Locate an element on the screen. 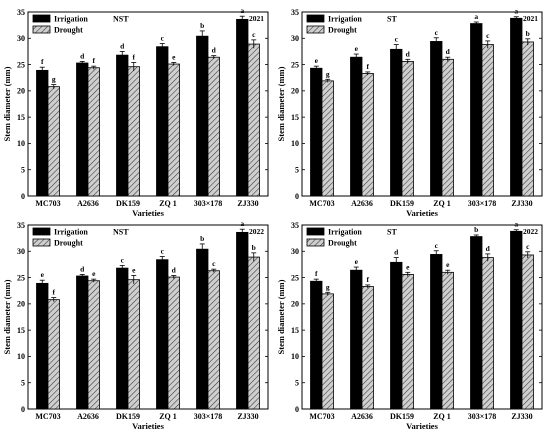 The height and width of the screenshot is (433, 550). y-tick-label: 10 is located at coordinates (295, 356).